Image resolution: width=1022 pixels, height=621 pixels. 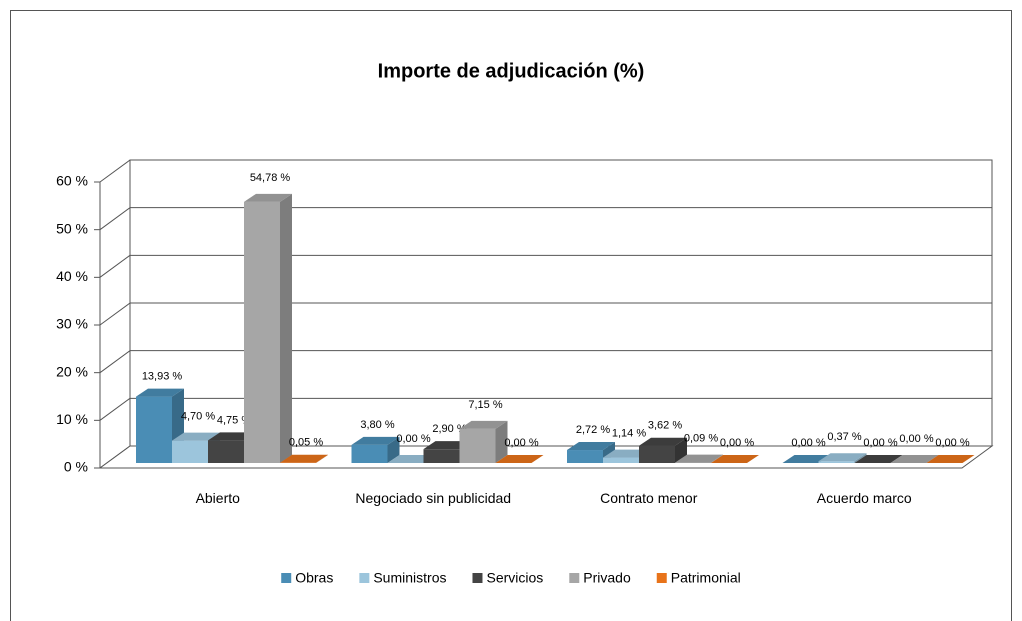 What do you see at coordinates (377, 425) in the screenshot?
I see `value-label: 3,80 %` at bounding box center [377, 425].